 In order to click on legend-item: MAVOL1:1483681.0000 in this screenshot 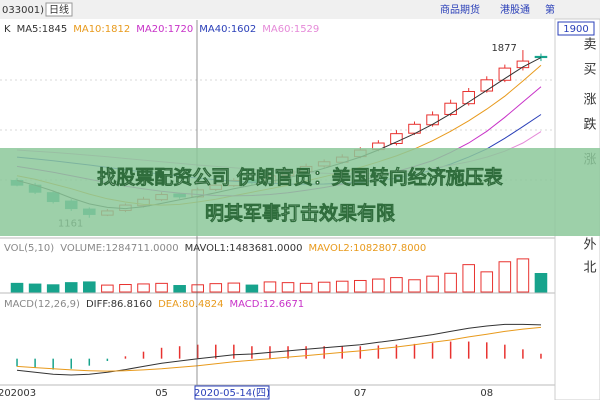, I will do `click(244, 248)`.